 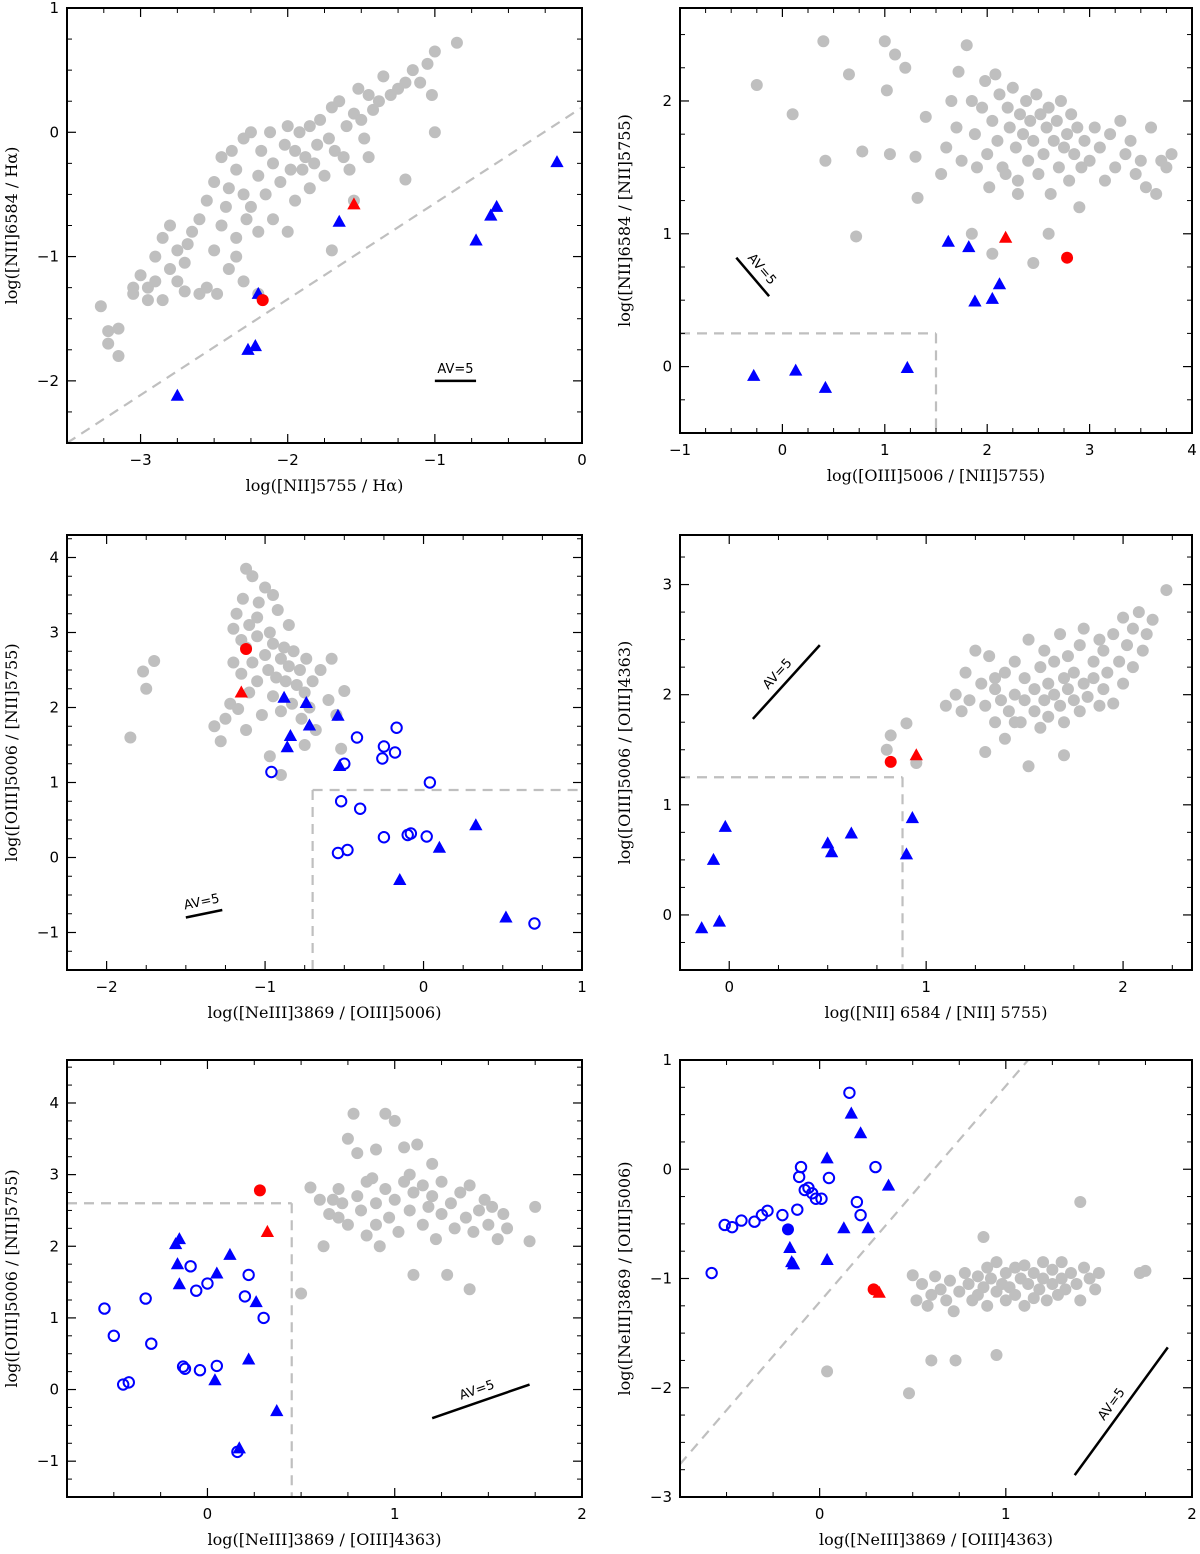 I want to click on axis-ticks: −1 0 1 2 3 4 0 1 2, so click(x=929, y=233).